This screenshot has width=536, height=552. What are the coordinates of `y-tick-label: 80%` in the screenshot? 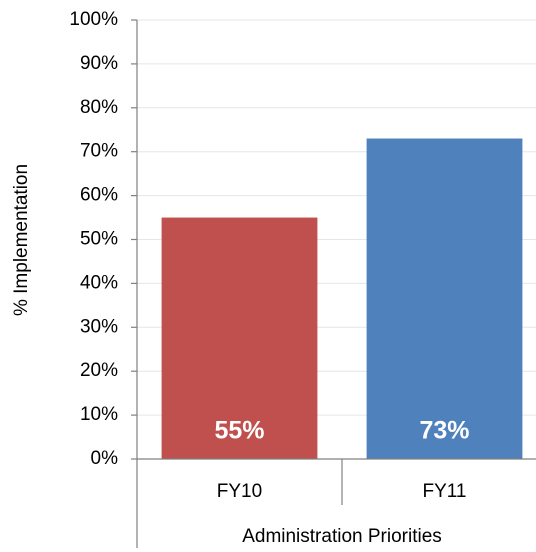 It's located at (99, 107).